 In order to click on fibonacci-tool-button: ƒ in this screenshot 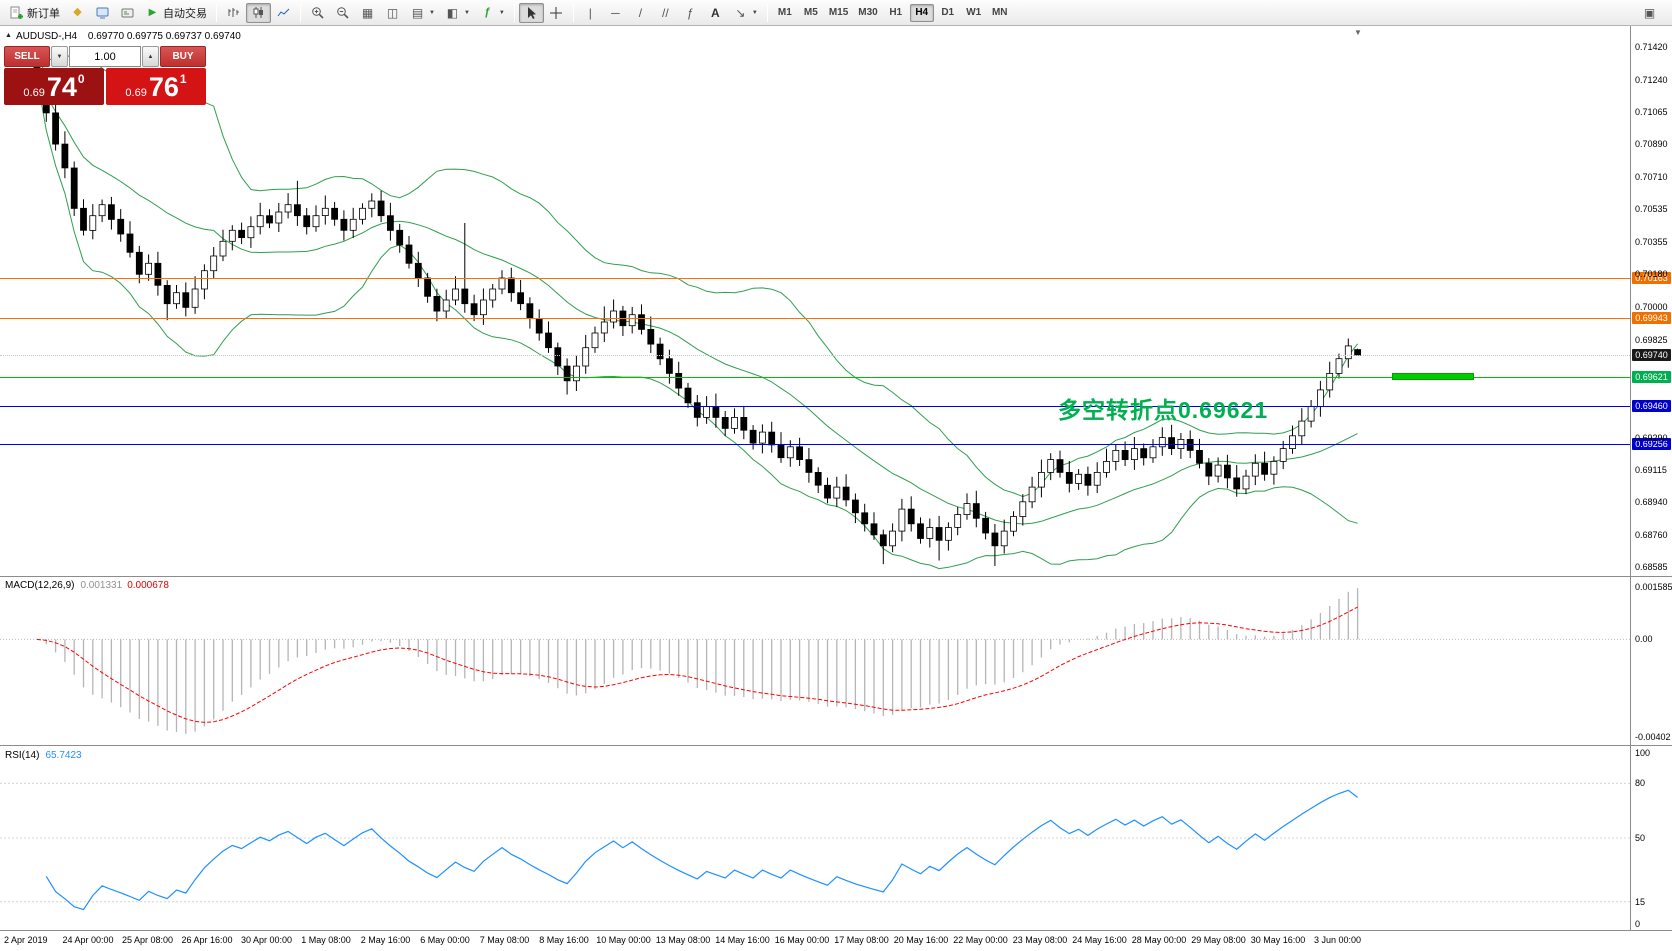, I will do `click(690, 13)`.